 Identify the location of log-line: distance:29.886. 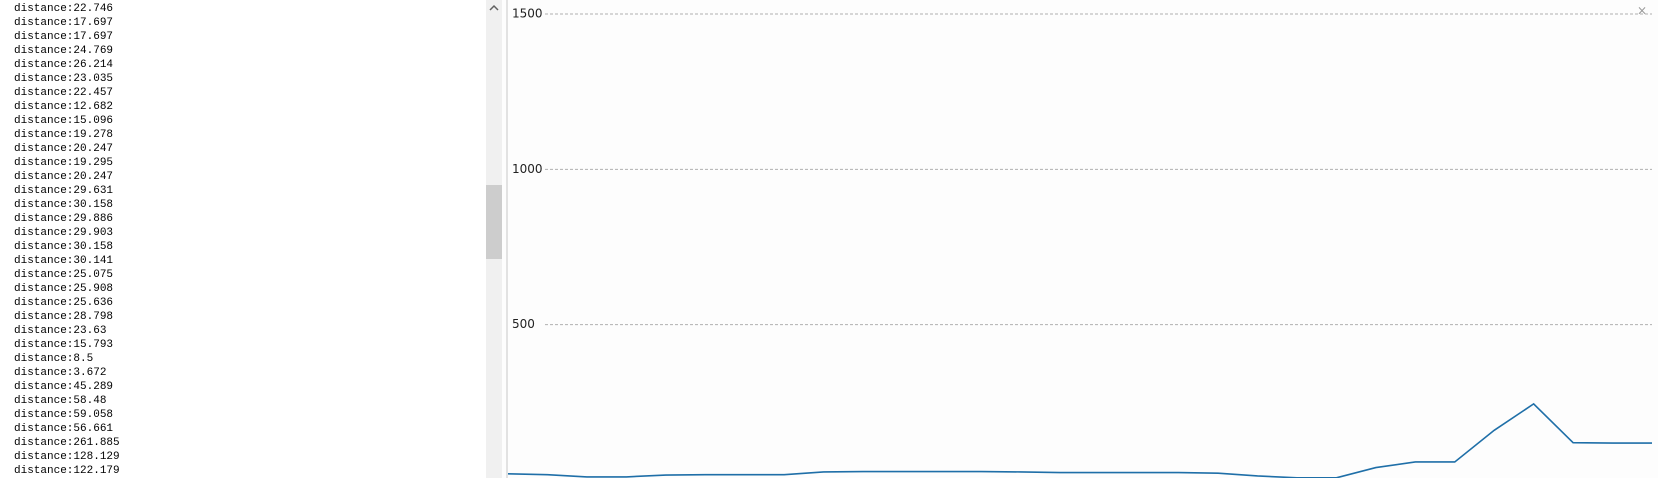
(64, 219).